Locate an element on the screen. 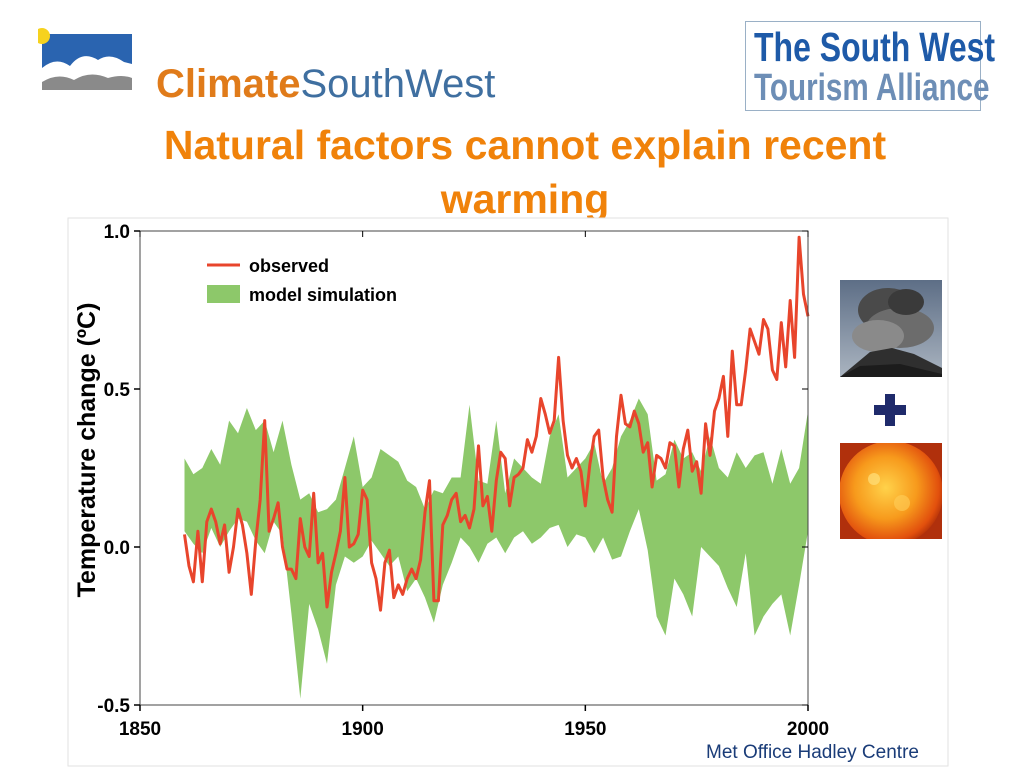 The image size is (1024, 768). climate-southwest-logo: ClimateSouthWest is located at coordinates (268, 67).